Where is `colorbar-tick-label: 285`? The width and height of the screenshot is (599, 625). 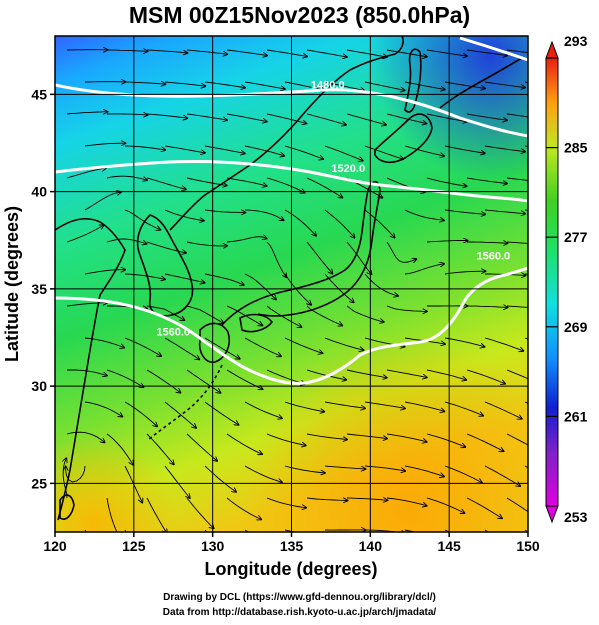 colorbar-tick-label: 285 is located at coordinates (576, 148).